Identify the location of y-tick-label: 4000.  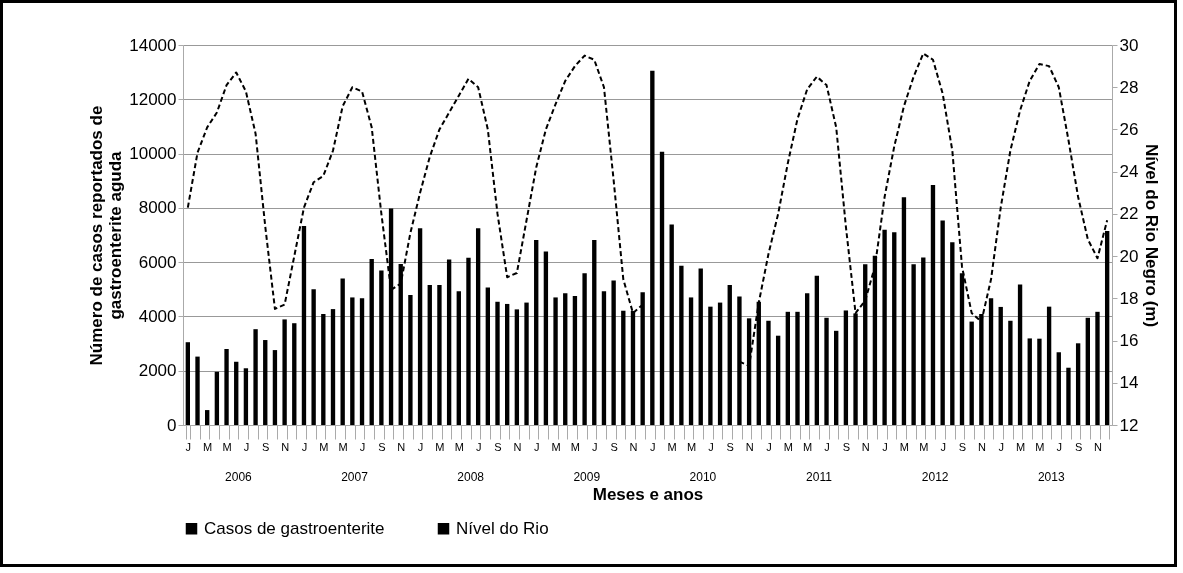
(157, 316).